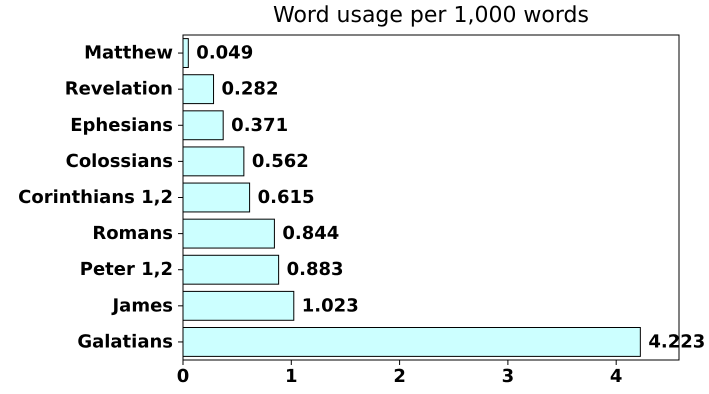 This screenshot has width=709, height=394. What do you see at coordinates (119, 161) in the screenshot?
I see `y-tick-label: Colossians` at bounding box center [119, 161].